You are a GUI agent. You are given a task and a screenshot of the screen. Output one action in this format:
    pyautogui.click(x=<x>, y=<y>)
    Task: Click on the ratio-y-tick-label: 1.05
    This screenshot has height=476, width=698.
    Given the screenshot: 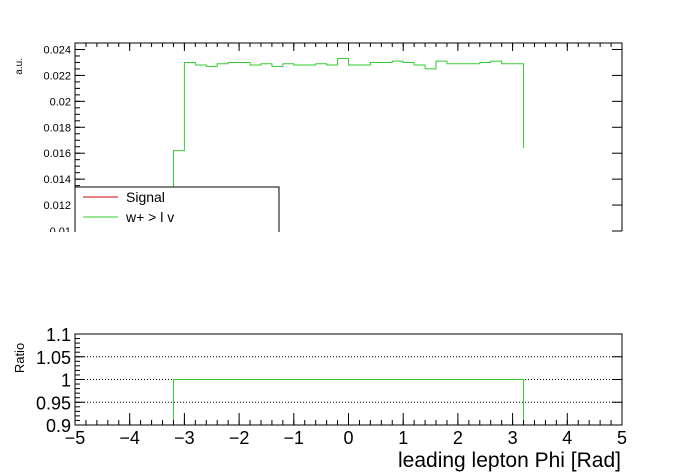 What is the action you would take?
    pyautogui.click(x=53, y=358)
    